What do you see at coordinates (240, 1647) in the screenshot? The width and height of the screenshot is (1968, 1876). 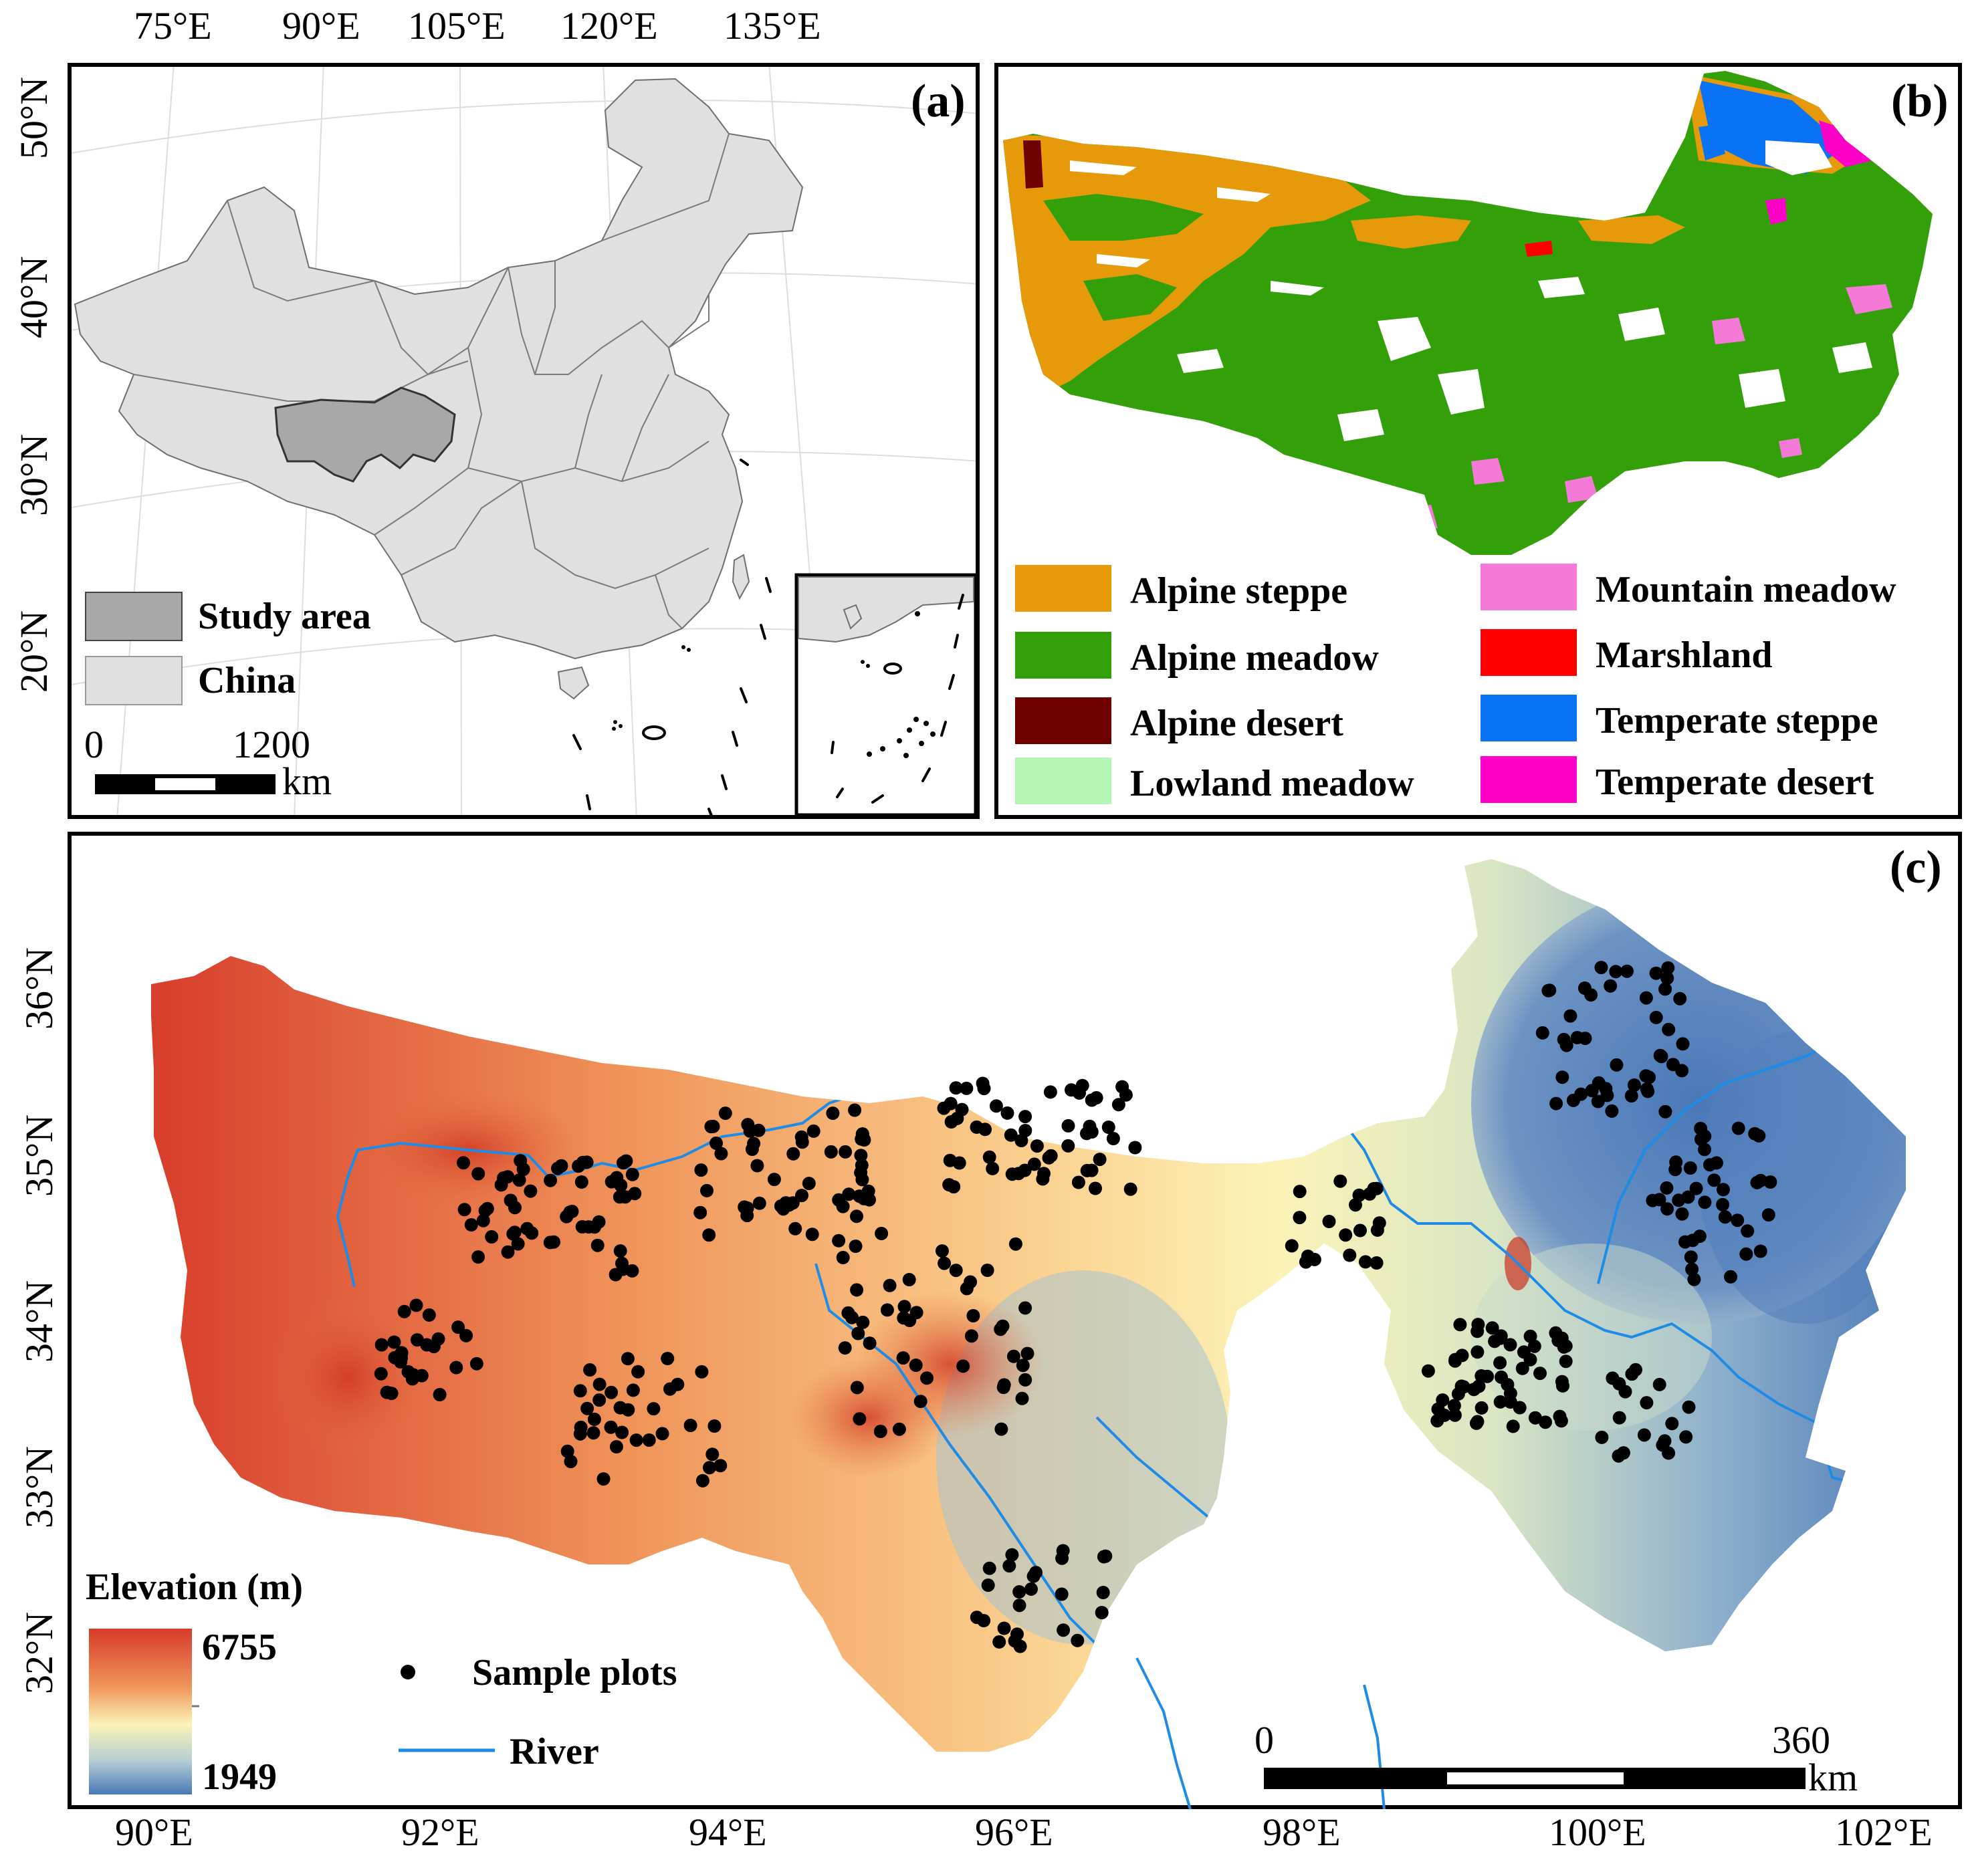 I see `elevation-max-label: 6755` at bounding box center [240, 1647].